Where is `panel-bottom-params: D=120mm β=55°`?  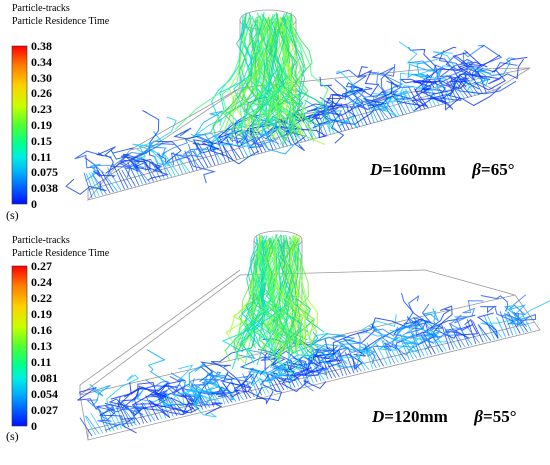 panel-bottom-params: D=120mm β=55° is located at coordinates (444, 417).